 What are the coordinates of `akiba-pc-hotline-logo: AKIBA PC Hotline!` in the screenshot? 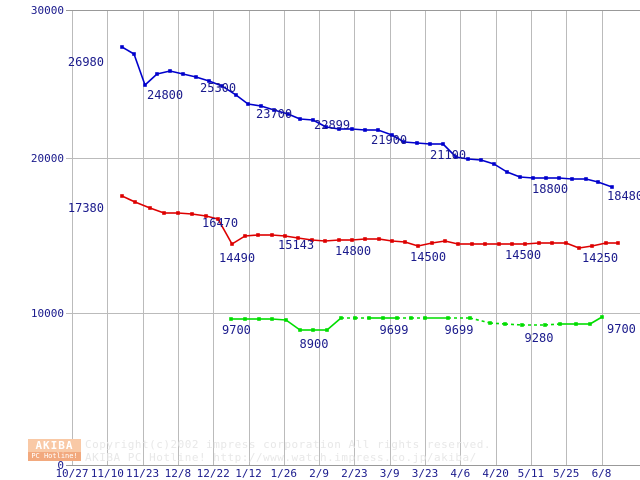 It's located at (54, 451).